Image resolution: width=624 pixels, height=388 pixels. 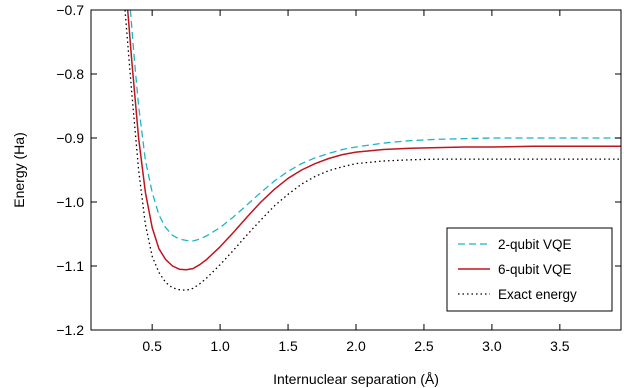 I want to click on legend: 2-qubit VQE 6-qubit VQE Exact energy, so click(x=529, y=269).